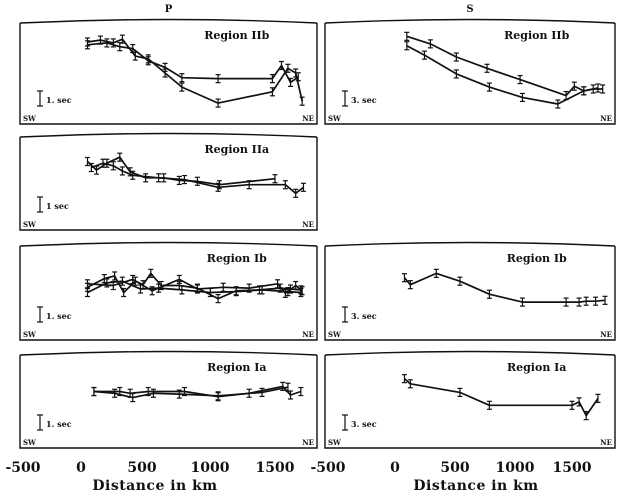 This screenshot has width=617, height=501. I want to click on column-title: P, so click(169, 9).